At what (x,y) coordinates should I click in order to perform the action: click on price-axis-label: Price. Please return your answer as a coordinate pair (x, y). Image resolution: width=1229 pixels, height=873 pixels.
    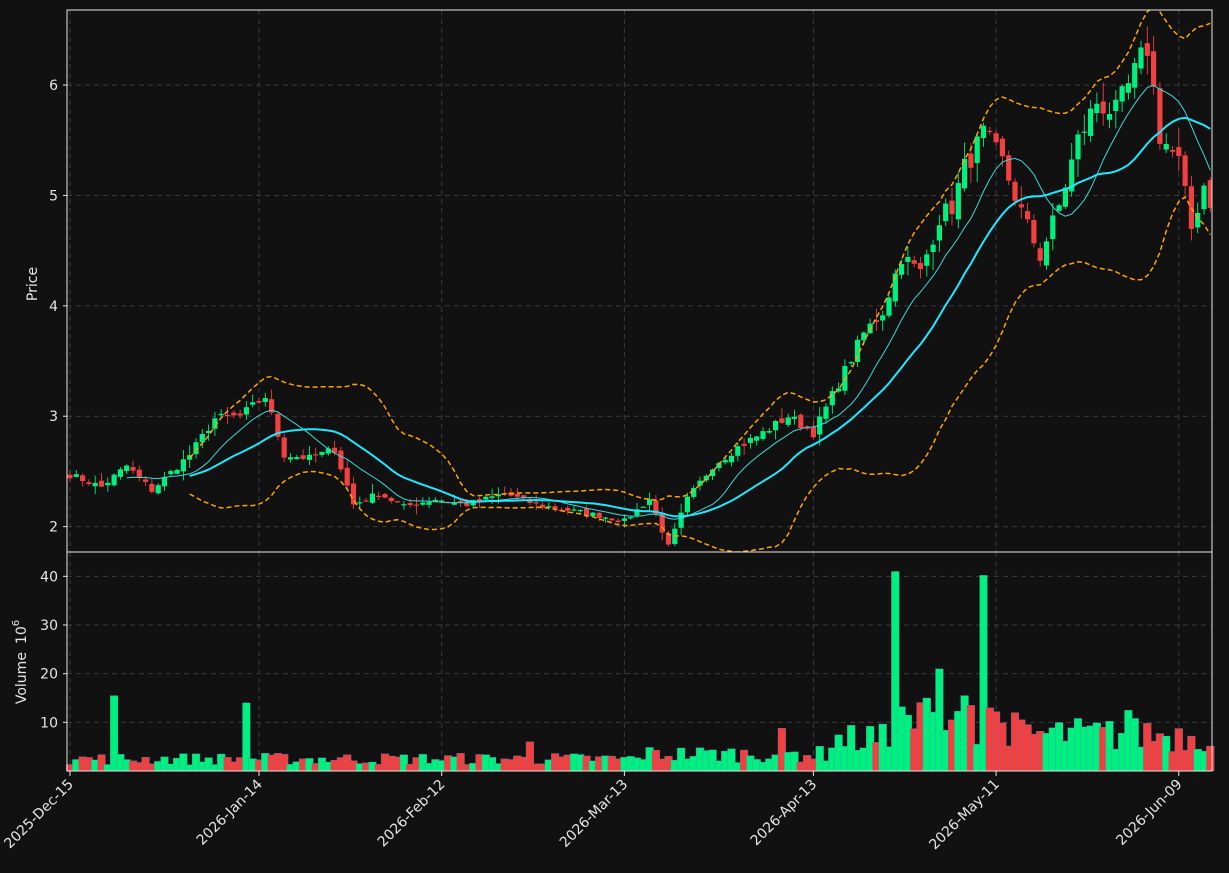
    Looking at the image, I should click on (33, 284).